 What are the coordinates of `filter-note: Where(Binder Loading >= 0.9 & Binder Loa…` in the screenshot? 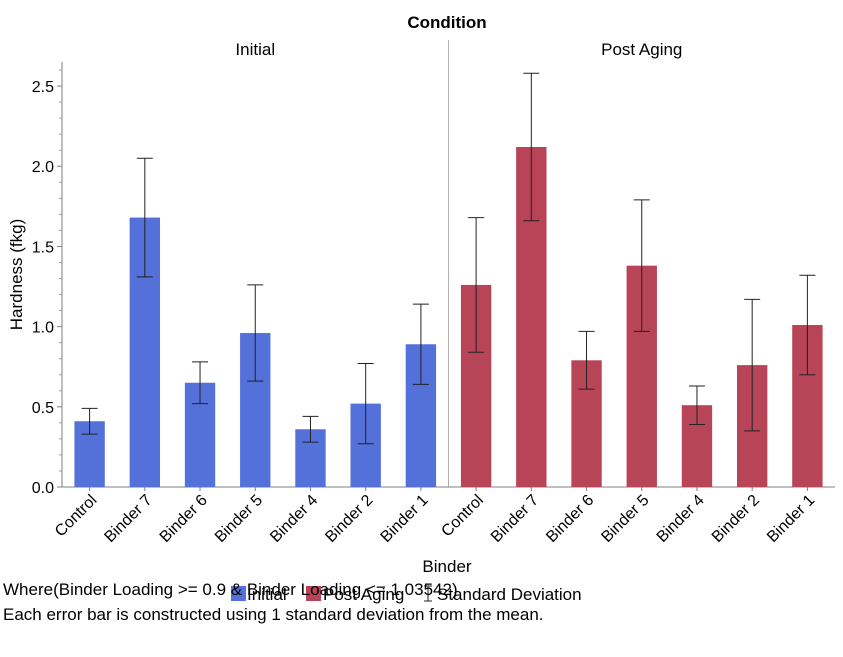 It's located at (230, 589).